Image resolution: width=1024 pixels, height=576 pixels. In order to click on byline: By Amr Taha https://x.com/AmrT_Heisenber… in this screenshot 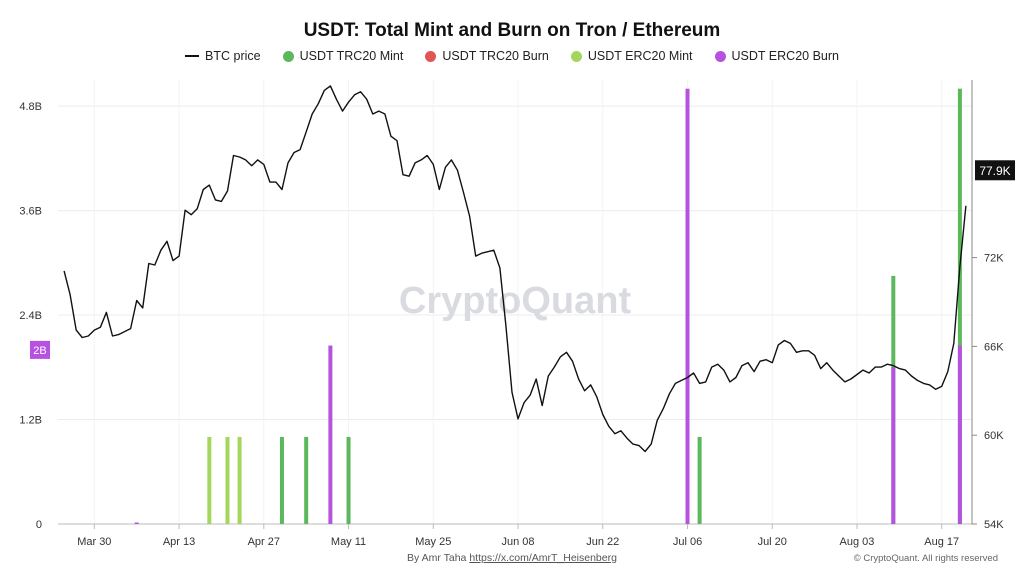, I will do `click(512, 558)`.